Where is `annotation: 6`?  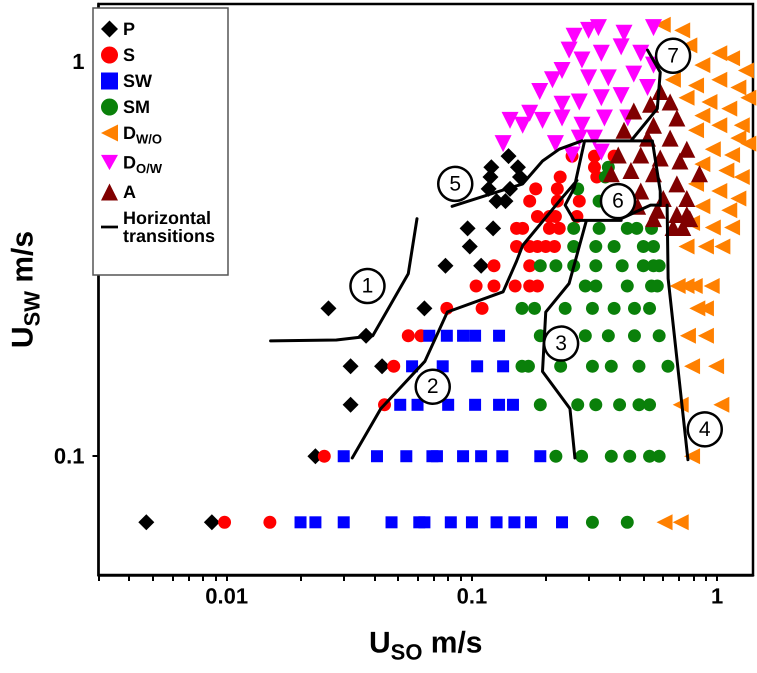 annotation: 6 is located at coordinates (618, 201).